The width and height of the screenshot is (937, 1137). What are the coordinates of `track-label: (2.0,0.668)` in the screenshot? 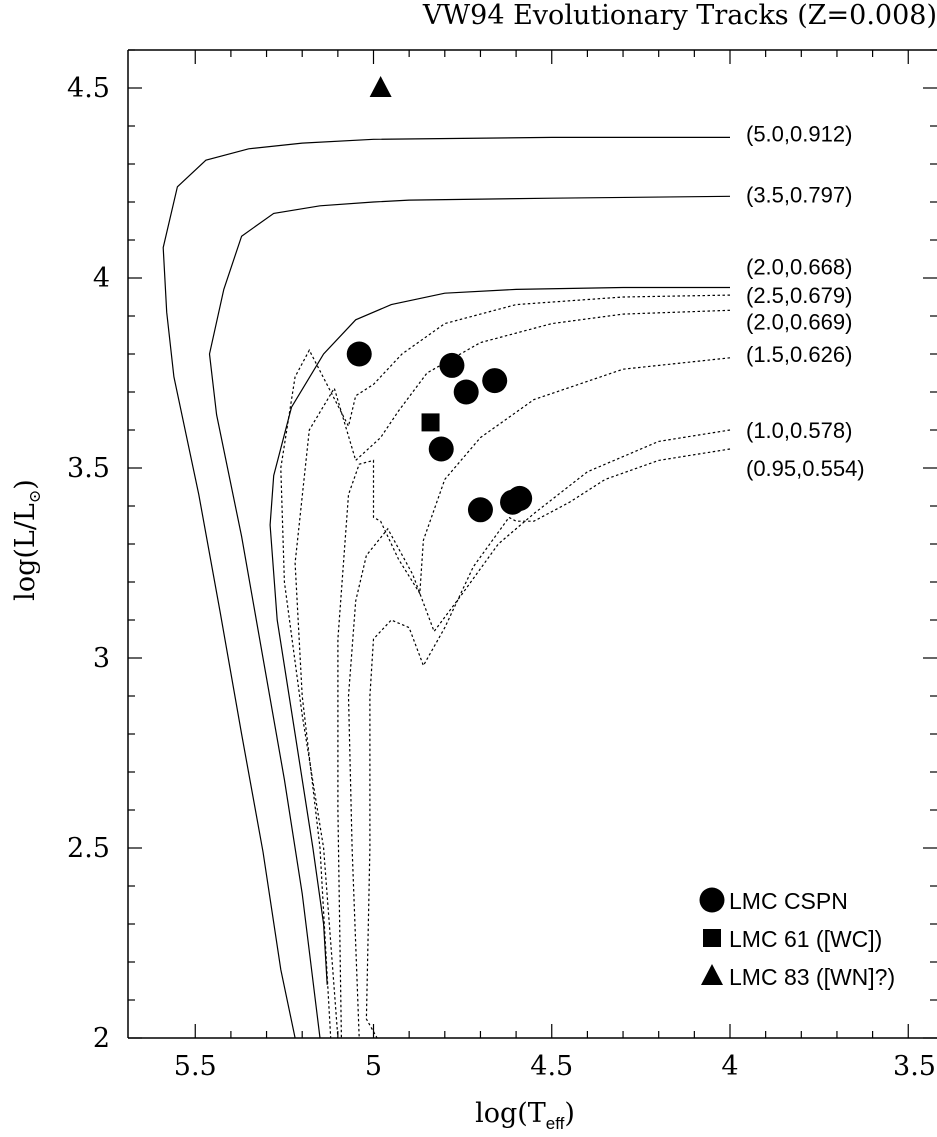 It's located at (799, 267).